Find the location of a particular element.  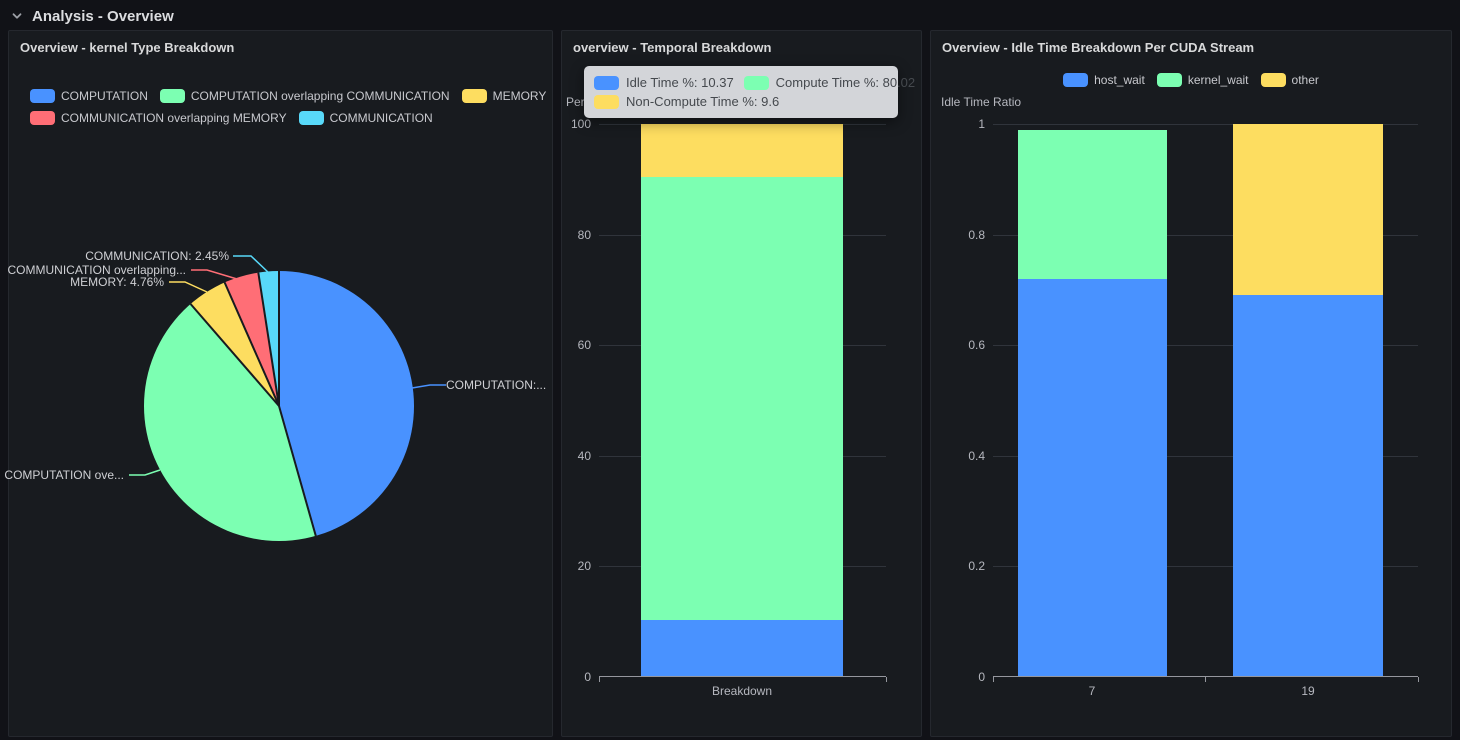

legend-label: kernel_wait is located at coordinates (1218, 80).